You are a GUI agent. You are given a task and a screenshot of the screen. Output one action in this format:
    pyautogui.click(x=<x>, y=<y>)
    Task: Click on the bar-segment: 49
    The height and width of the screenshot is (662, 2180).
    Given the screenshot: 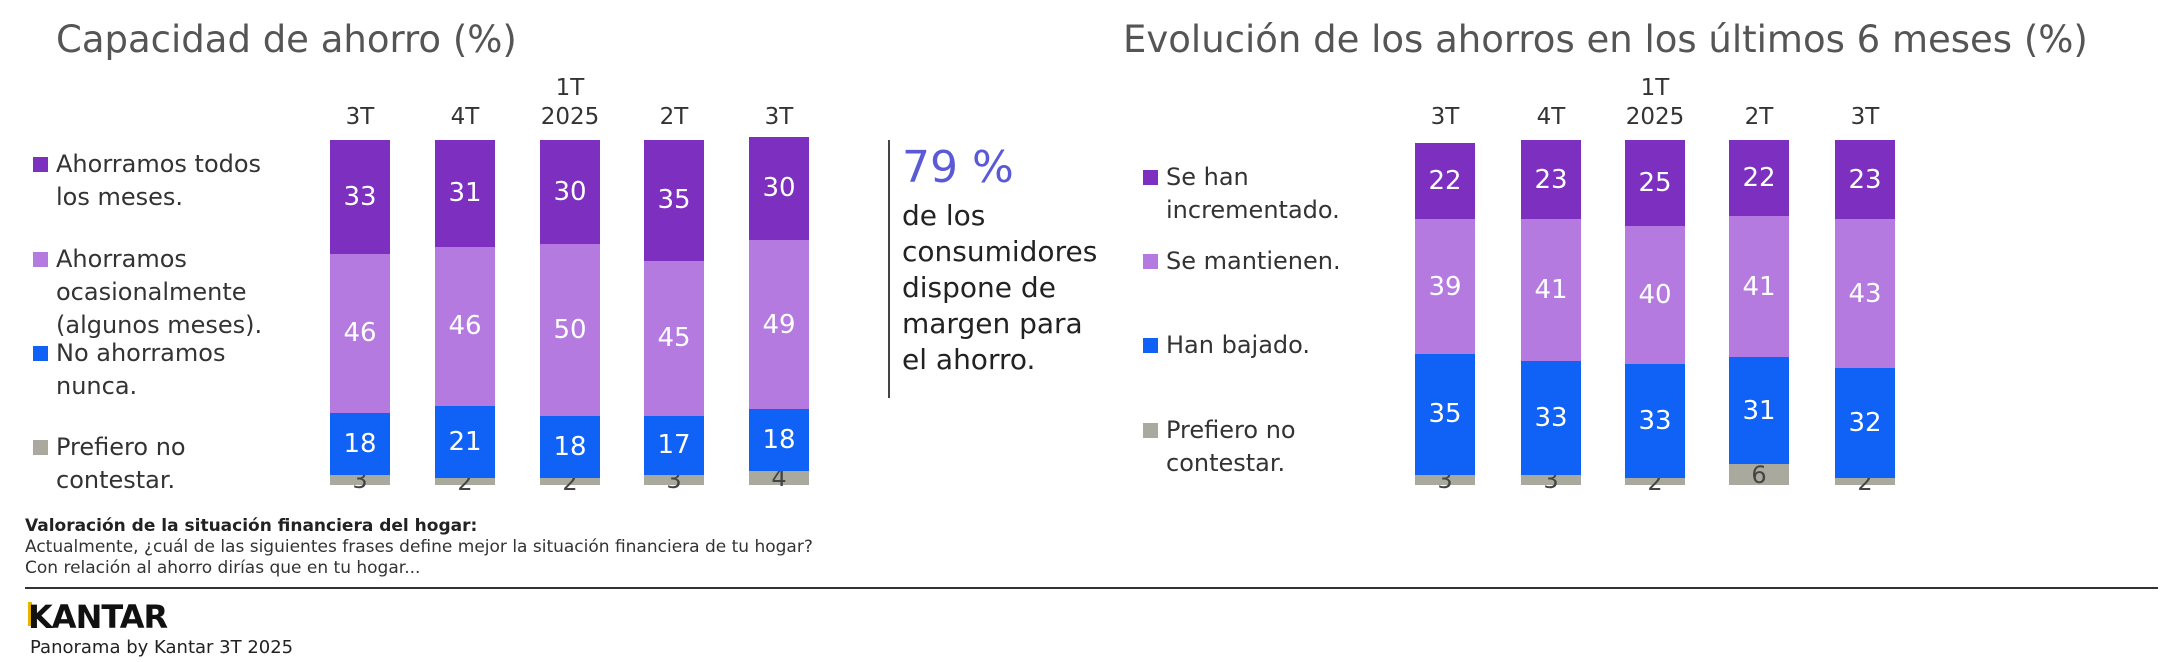 What is the action you would take?
    pyautogui.click(x=779, y=325)
    